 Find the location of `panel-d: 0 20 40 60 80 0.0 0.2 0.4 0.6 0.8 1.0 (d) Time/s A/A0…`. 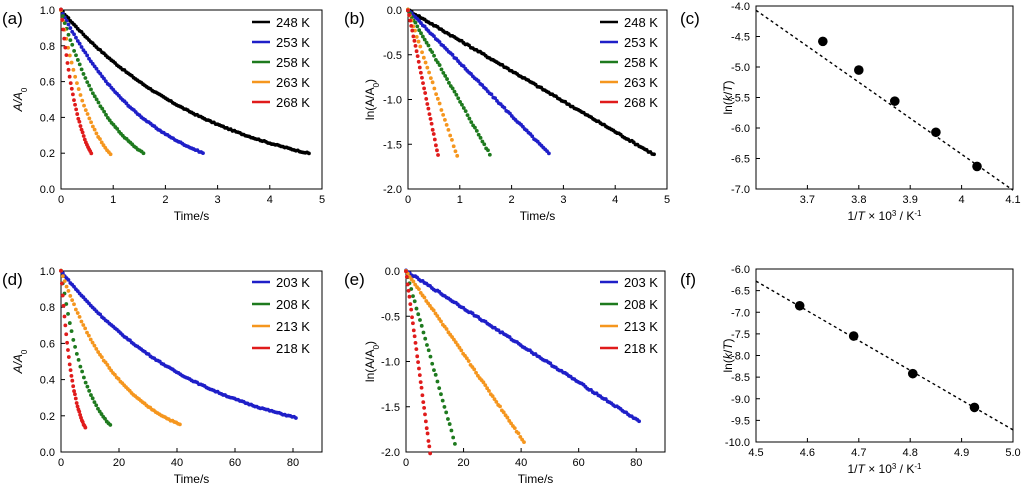

panel-d: 0 20 40 60 80 0.0 0.2 0.4 0.6 0.8 1.0 (d) Time/s A/A0… is located at coordinates (162, 376).